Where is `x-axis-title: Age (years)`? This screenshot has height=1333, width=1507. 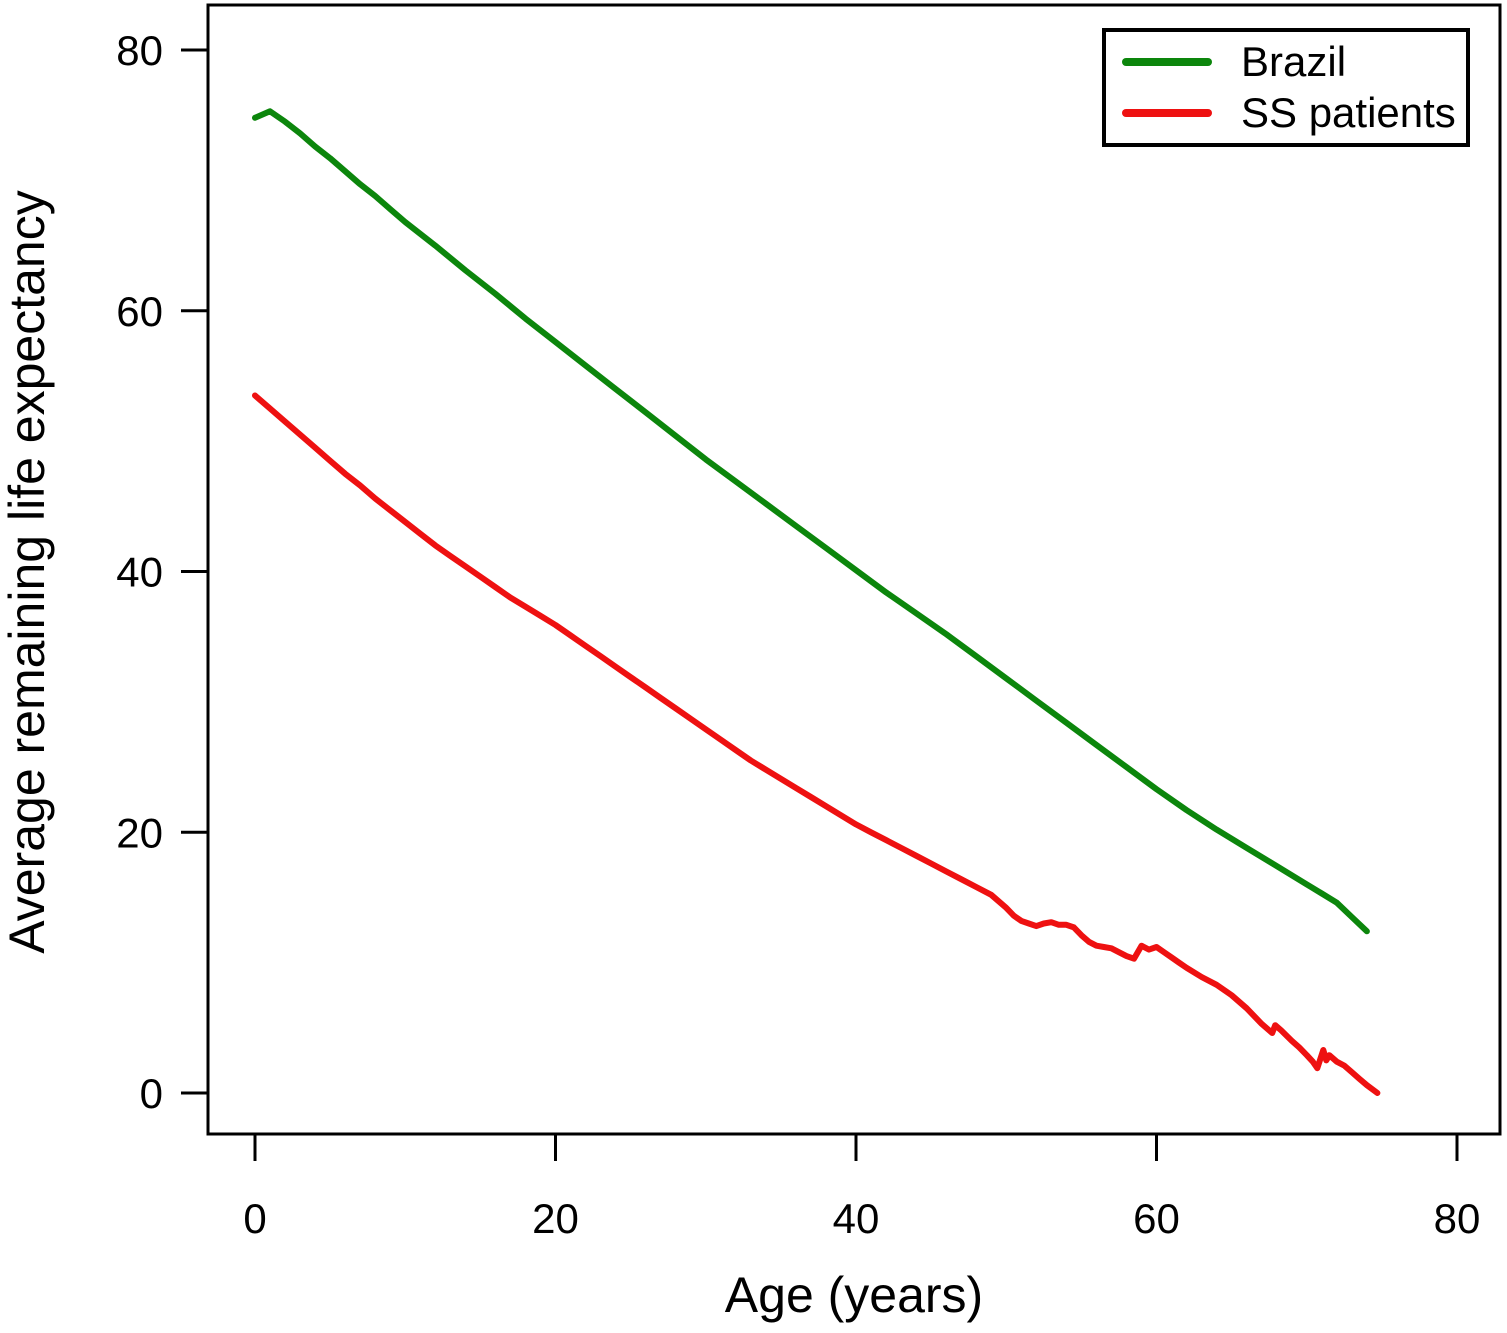 x-axis-title: Age (years) is located at coordinates (854, 1295).